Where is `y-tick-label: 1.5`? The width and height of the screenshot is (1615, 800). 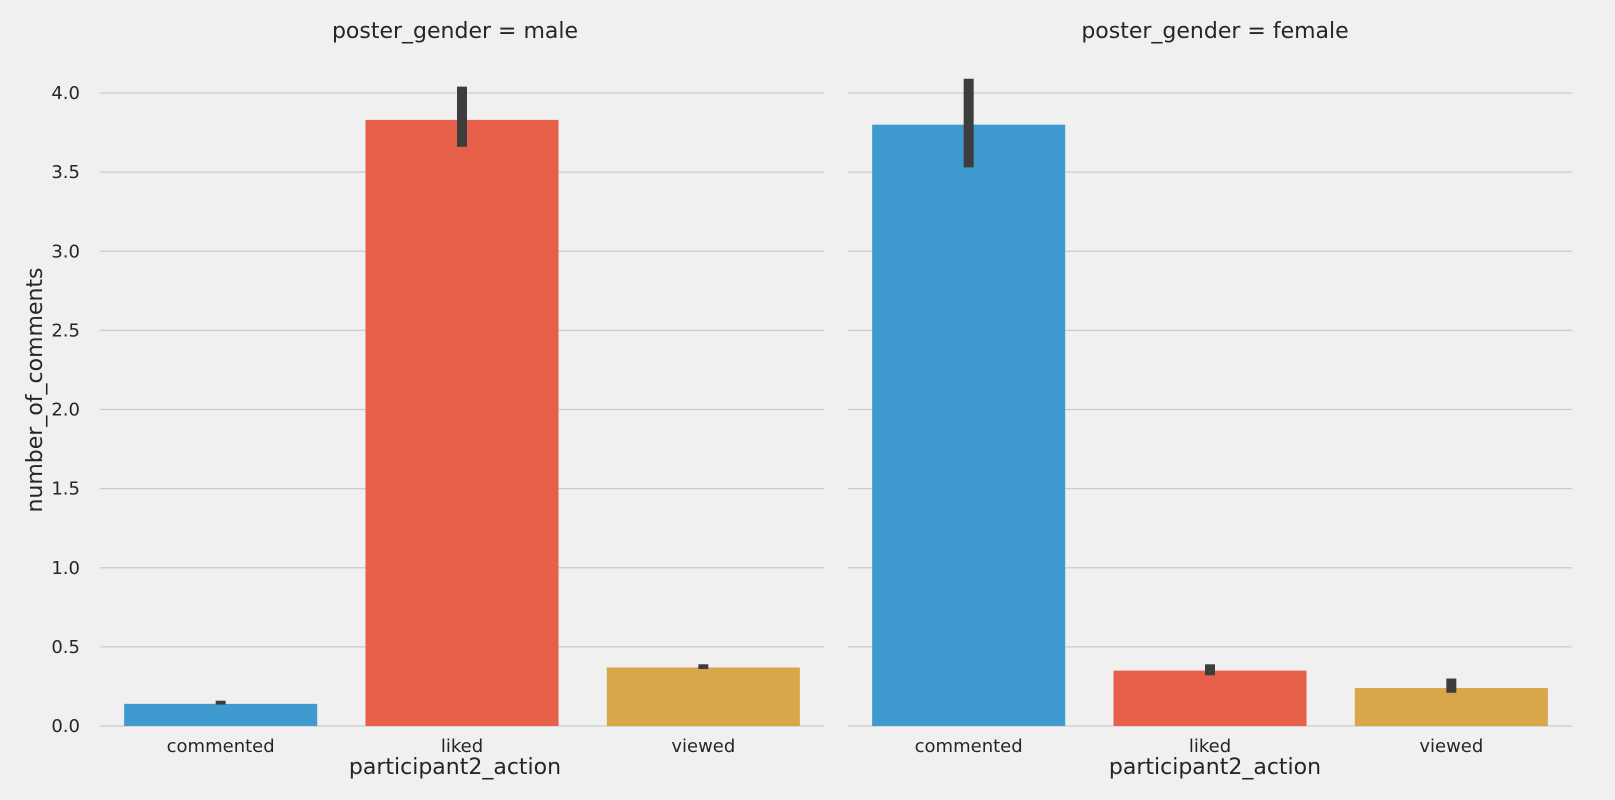 y-tick-label: 1.5 is located at coordinates (65, 489).